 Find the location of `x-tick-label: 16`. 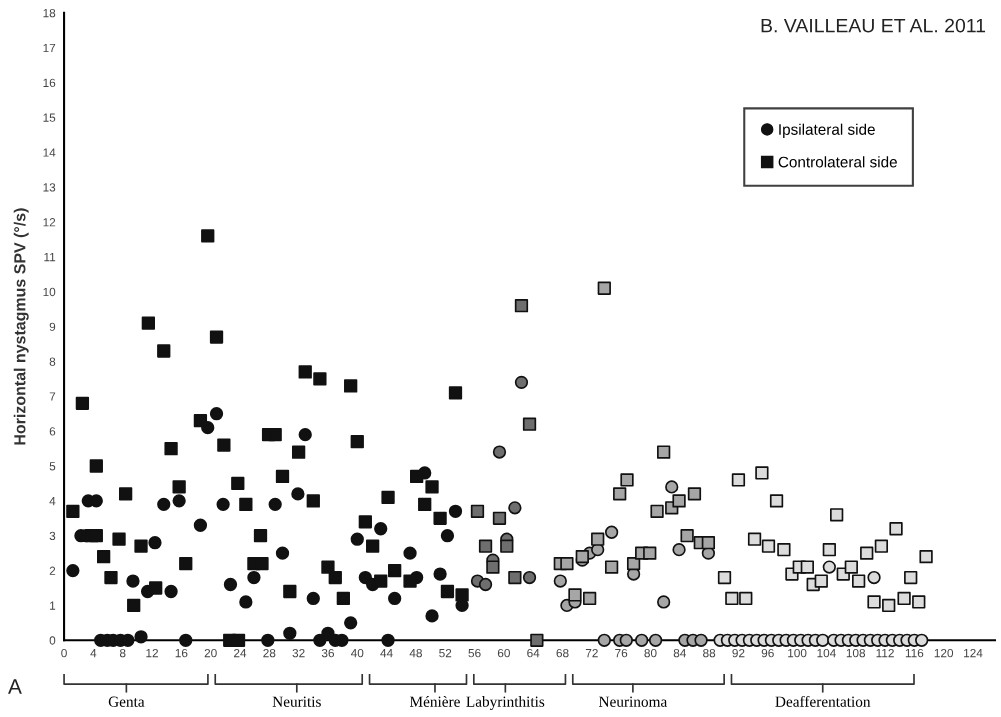

x-tick-label: 16 is located at coordinates (181, 653).